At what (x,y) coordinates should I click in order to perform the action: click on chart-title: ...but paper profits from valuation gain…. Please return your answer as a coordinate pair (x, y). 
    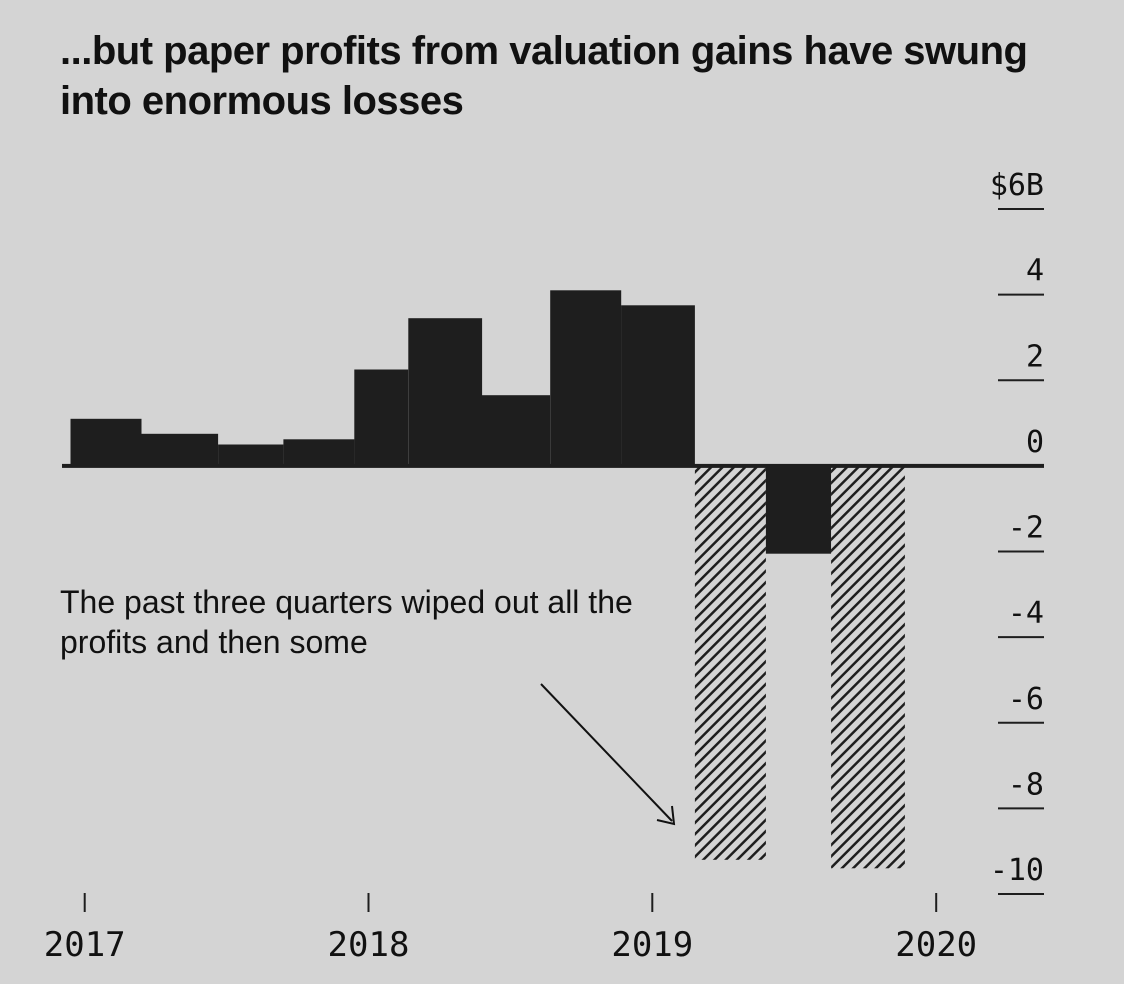
    Looking at the image, I should click on (544, 76).